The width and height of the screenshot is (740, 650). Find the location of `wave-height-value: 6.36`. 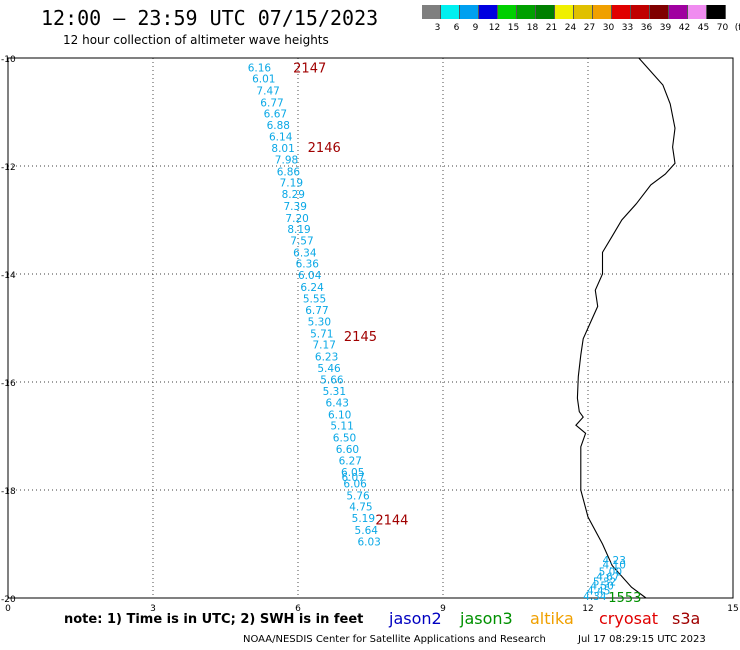

wave-height-value: 6.36 is located at coordinates (308, 265).